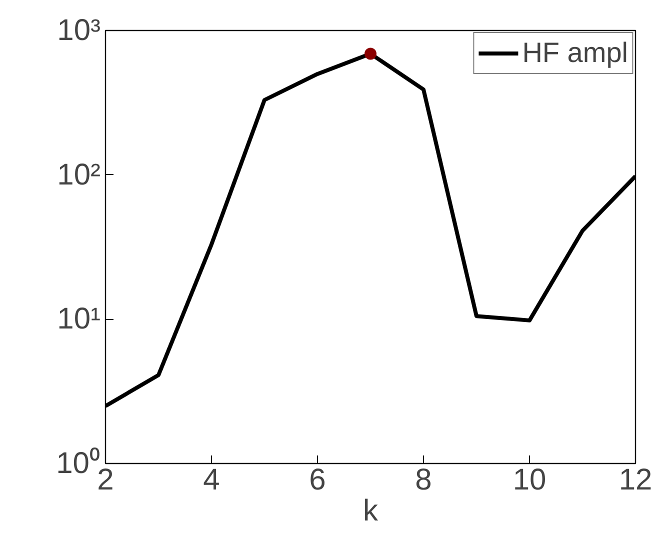  Describe the element at coordinates (79, 30) in the screenshot. I see `y-tick-label: 10³` at that location.